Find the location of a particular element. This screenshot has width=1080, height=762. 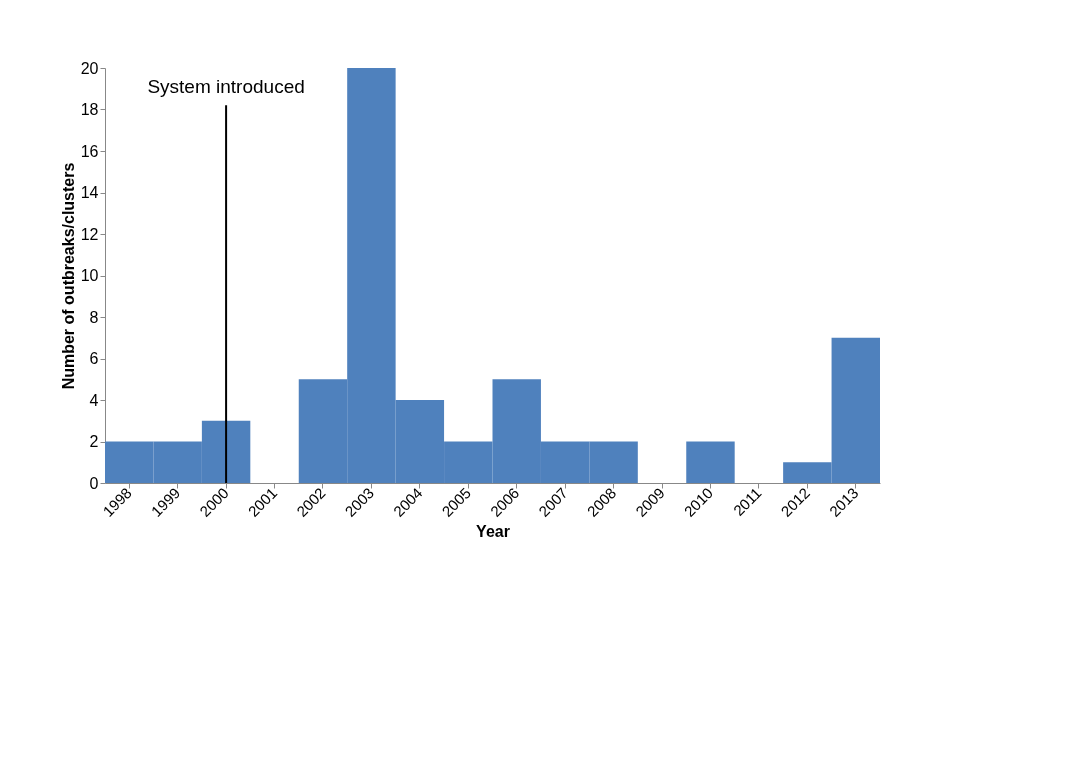

y-tick-label: 4 is located at coordinates (94, 400).